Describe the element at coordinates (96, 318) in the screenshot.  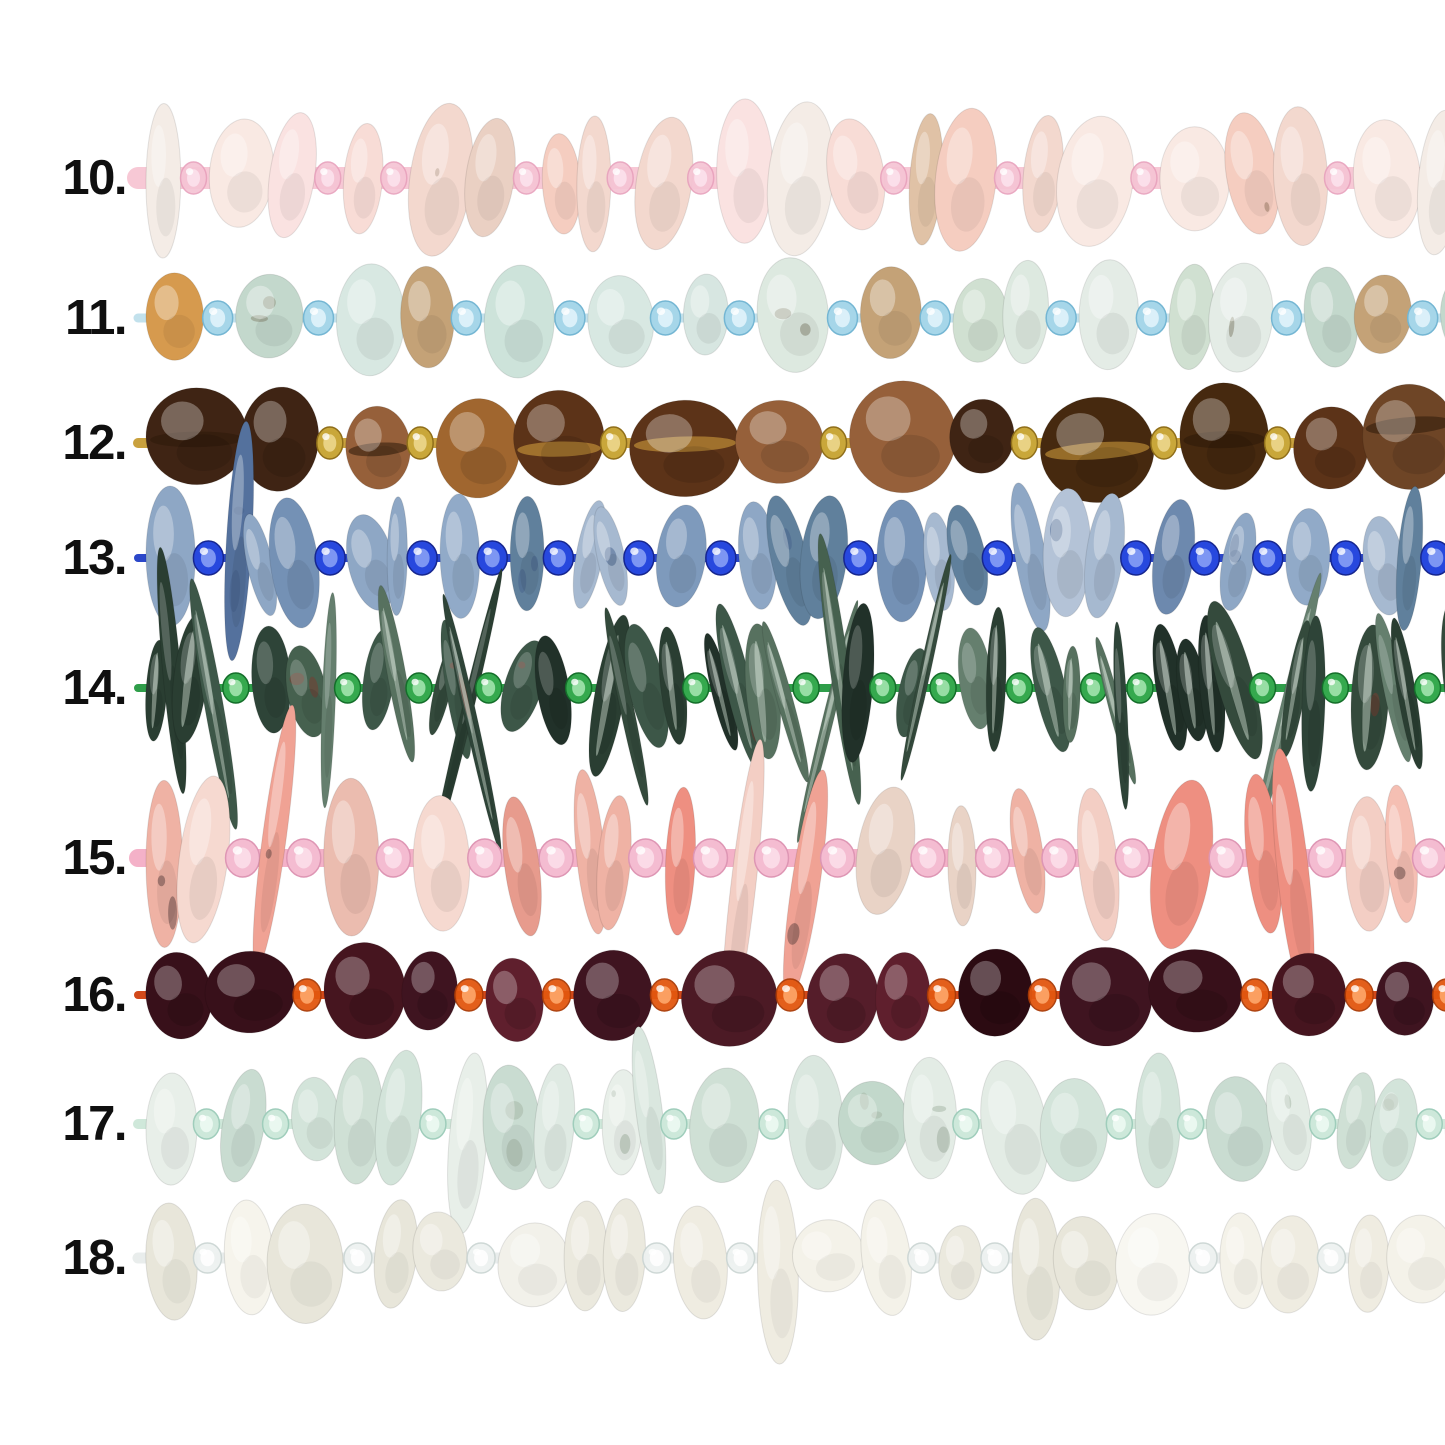
I see `strand-label-11: 11.` at that location.